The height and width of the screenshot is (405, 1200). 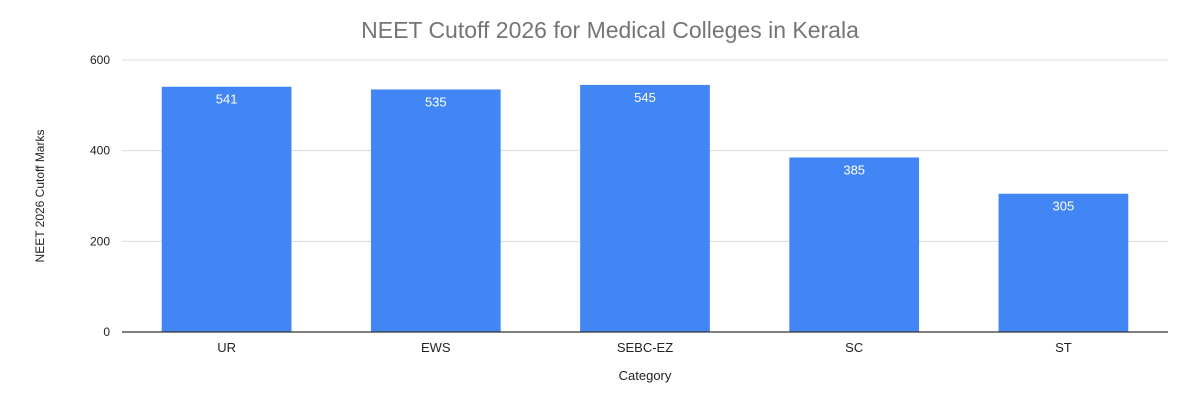 I want to click on x-tick-label: EWS, so click(x=436, y=347).